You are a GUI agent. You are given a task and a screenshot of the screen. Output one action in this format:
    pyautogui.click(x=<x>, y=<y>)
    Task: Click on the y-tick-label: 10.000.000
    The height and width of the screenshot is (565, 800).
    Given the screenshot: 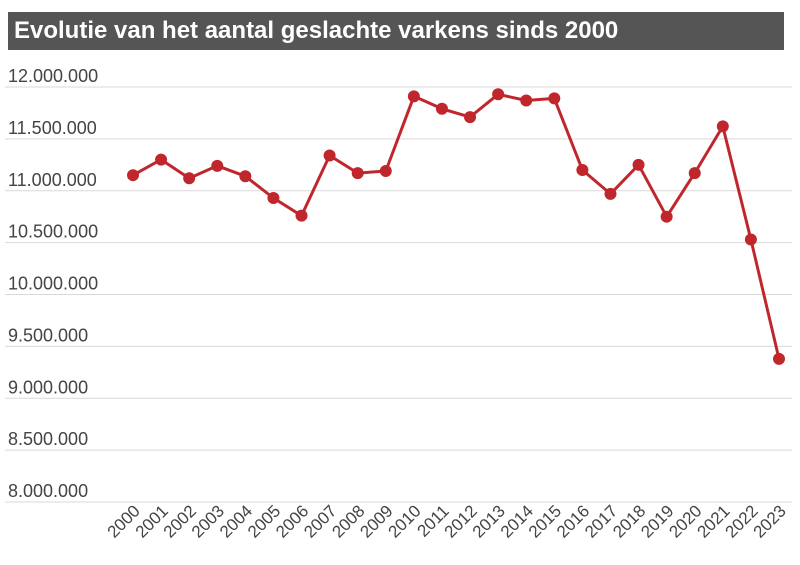 What is the action you would take?
    pyautogui.click(x=53, y=284)
    